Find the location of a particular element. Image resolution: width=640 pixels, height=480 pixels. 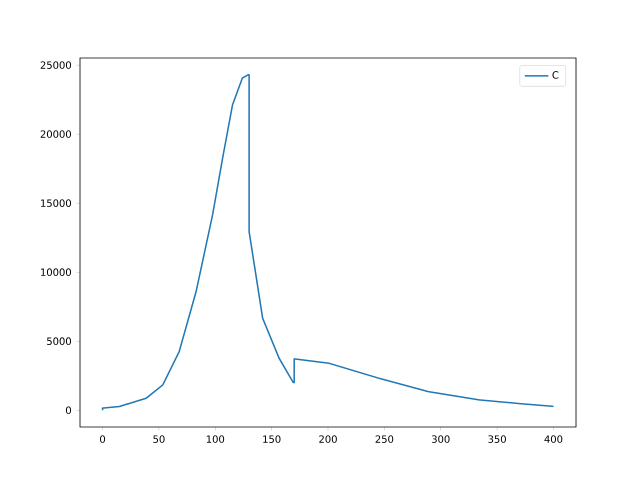

y-tick-label: 25000 is located at coordinates (55, 65).